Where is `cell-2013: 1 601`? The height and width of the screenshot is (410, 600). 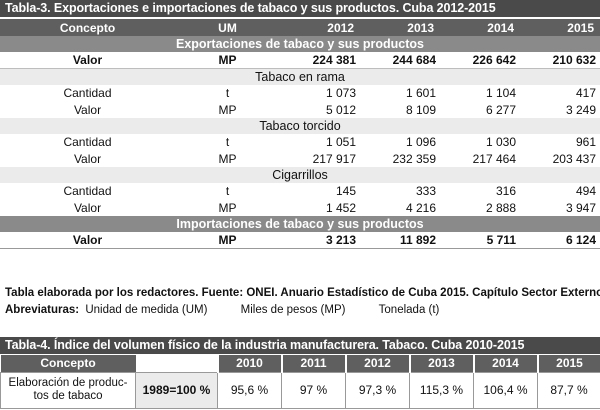 cell-2013: 1 601 is located at coordinates (420, 93).